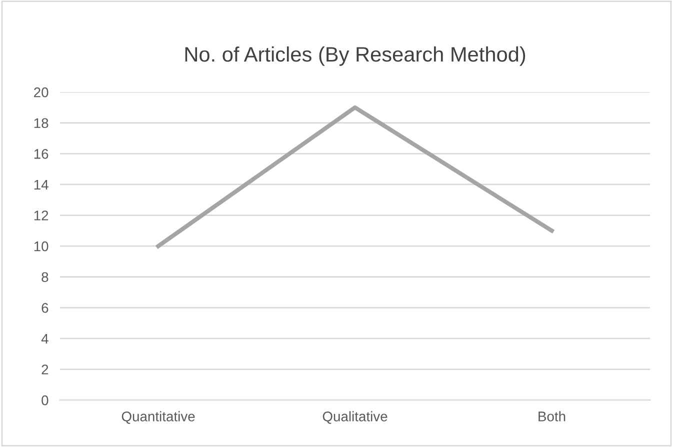  Describe the element at coordinates (355, 56) in the screenshot. I see `chart-title: No. of Articles (By Research Method)` at that location.